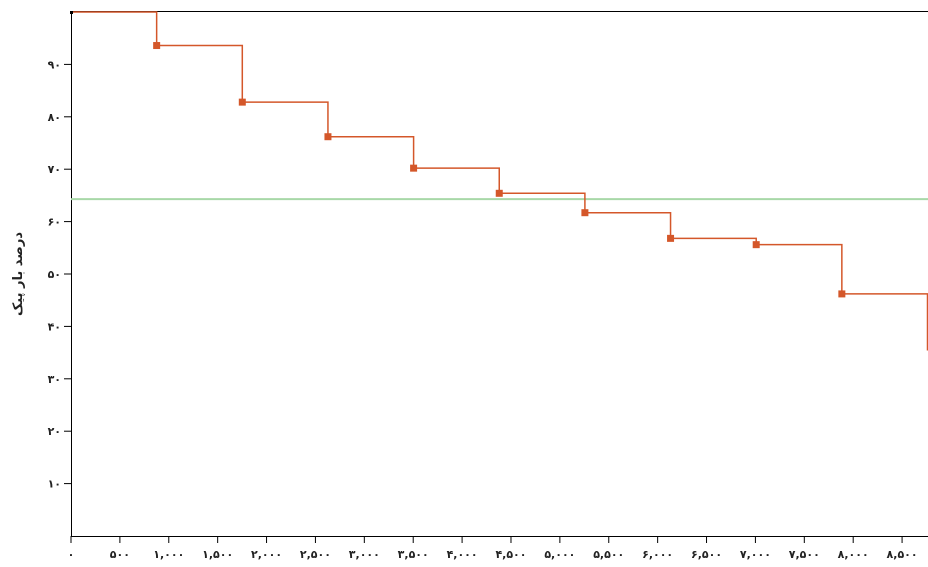 The width and height of the screenshot is (928, 567). What do you see at coordinates (559, 554) in the screenshot?
I see `x-tick-label: ۵,۰۰۰` at bounding box center [559, 554].